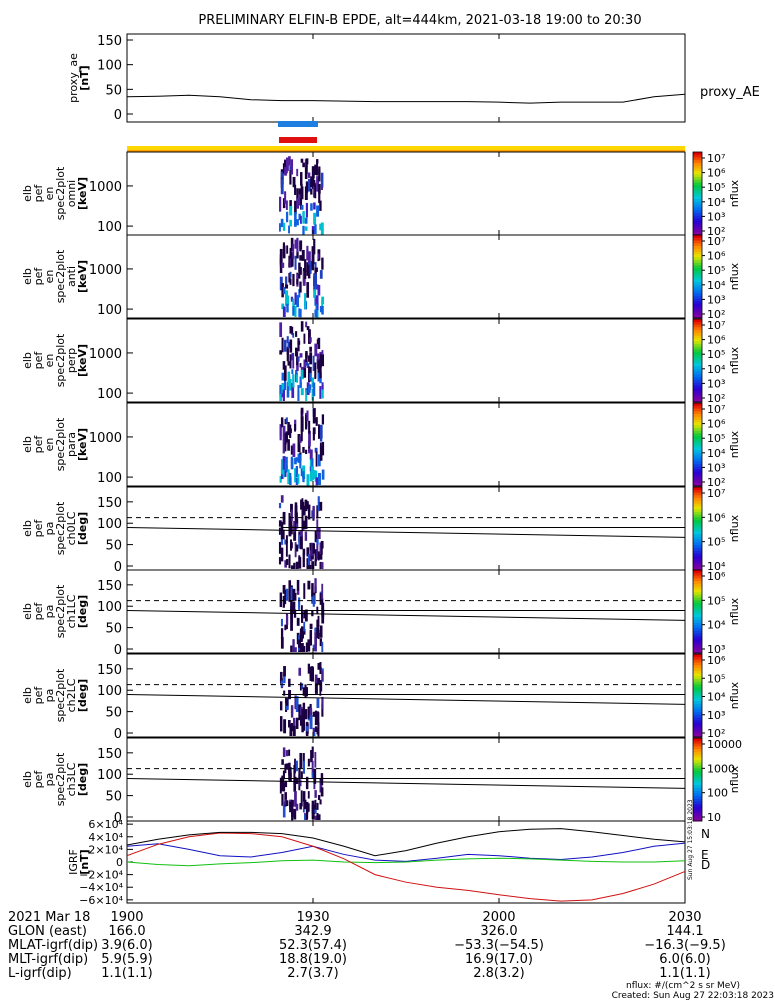 This screenshot has height=1000, width=775. I want to click on ephemeris-value: 16.9(17.0), so click(499, 959).